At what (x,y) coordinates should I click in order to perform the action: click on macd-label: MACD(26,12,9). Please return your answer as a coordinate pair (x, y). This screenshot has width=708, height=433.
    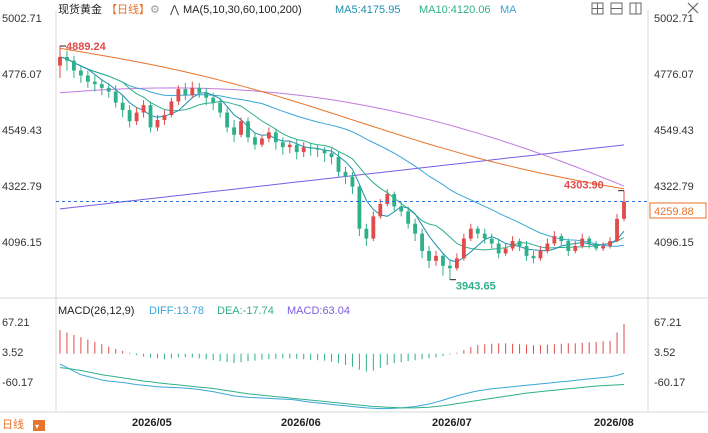
    Looking at the image, I should click on (96, 311).